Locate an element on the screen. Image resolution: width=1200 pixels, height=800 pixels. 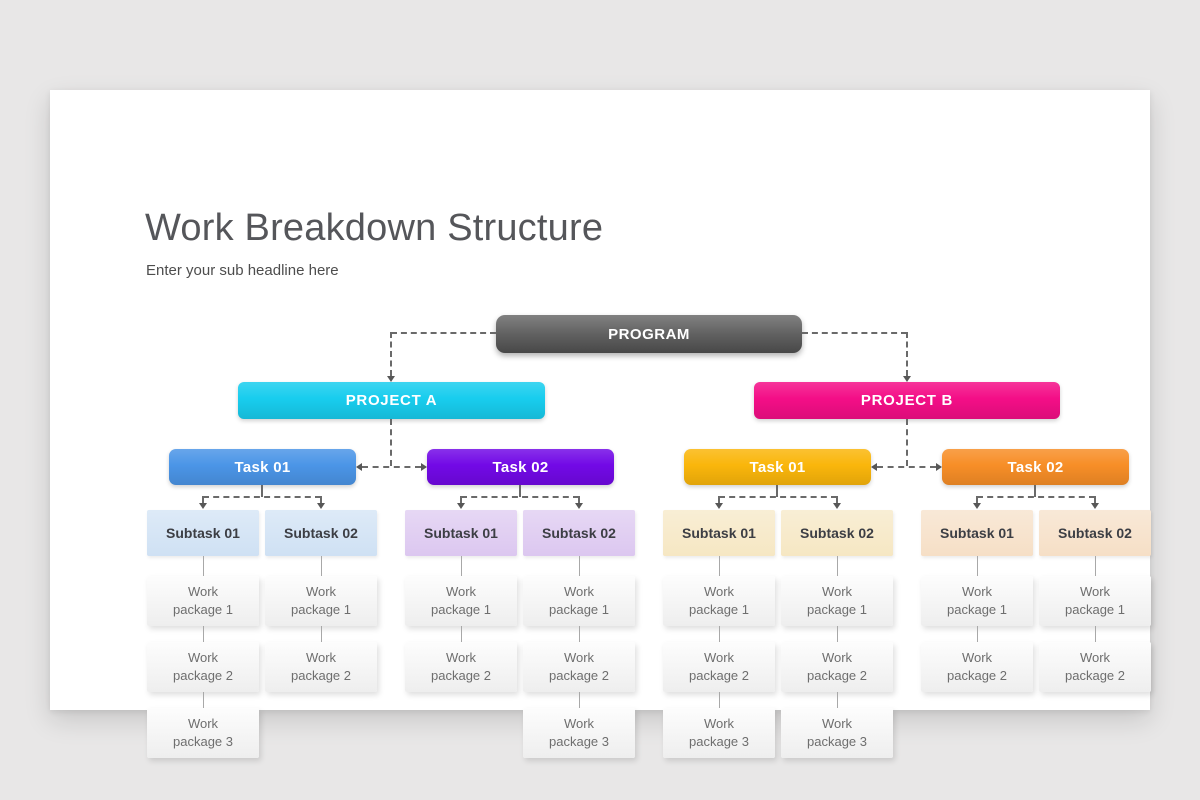
connector-program-project-a-h is located at coordinates (443, 333).